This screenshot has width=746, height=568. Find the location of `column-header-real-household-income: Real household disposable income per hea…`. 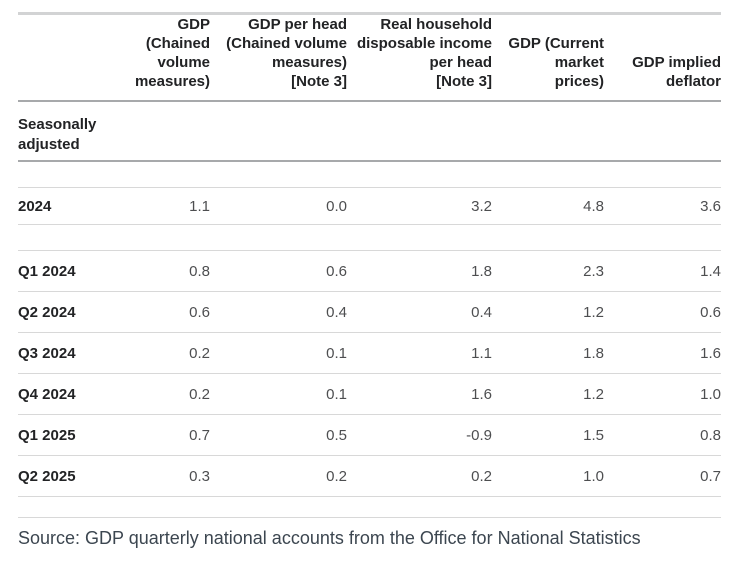

column-header-real-household-income: Real household disposable income per hea… is located at coordinates (419, 57).